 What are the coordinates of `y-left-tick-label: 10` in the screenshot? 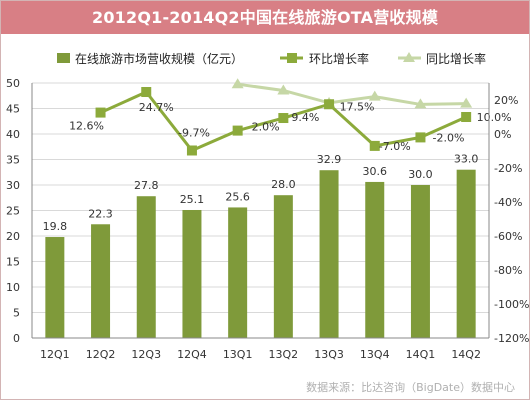 It's located at (13, 287).